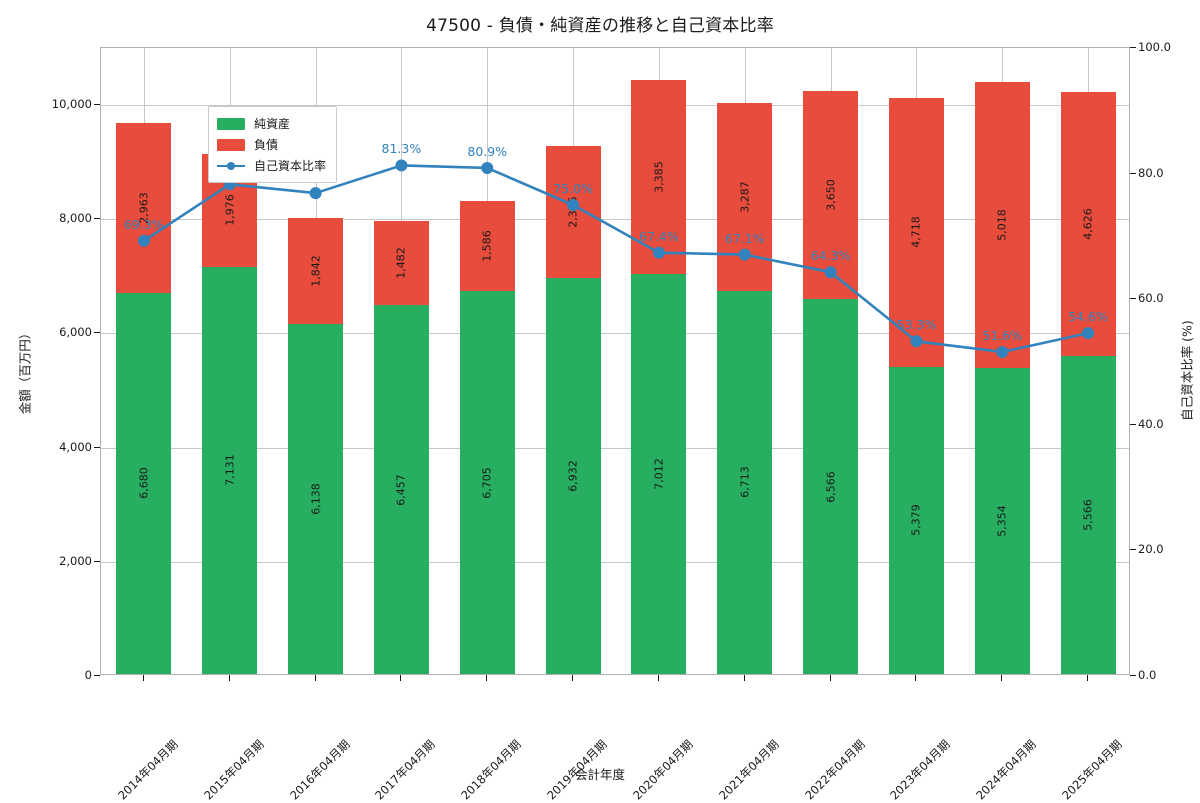 The image size is (1200, 803). Describe the element at coordinates (144, 224) in the screenshot. I see `ratio-value-label: 69.3%` at that location.